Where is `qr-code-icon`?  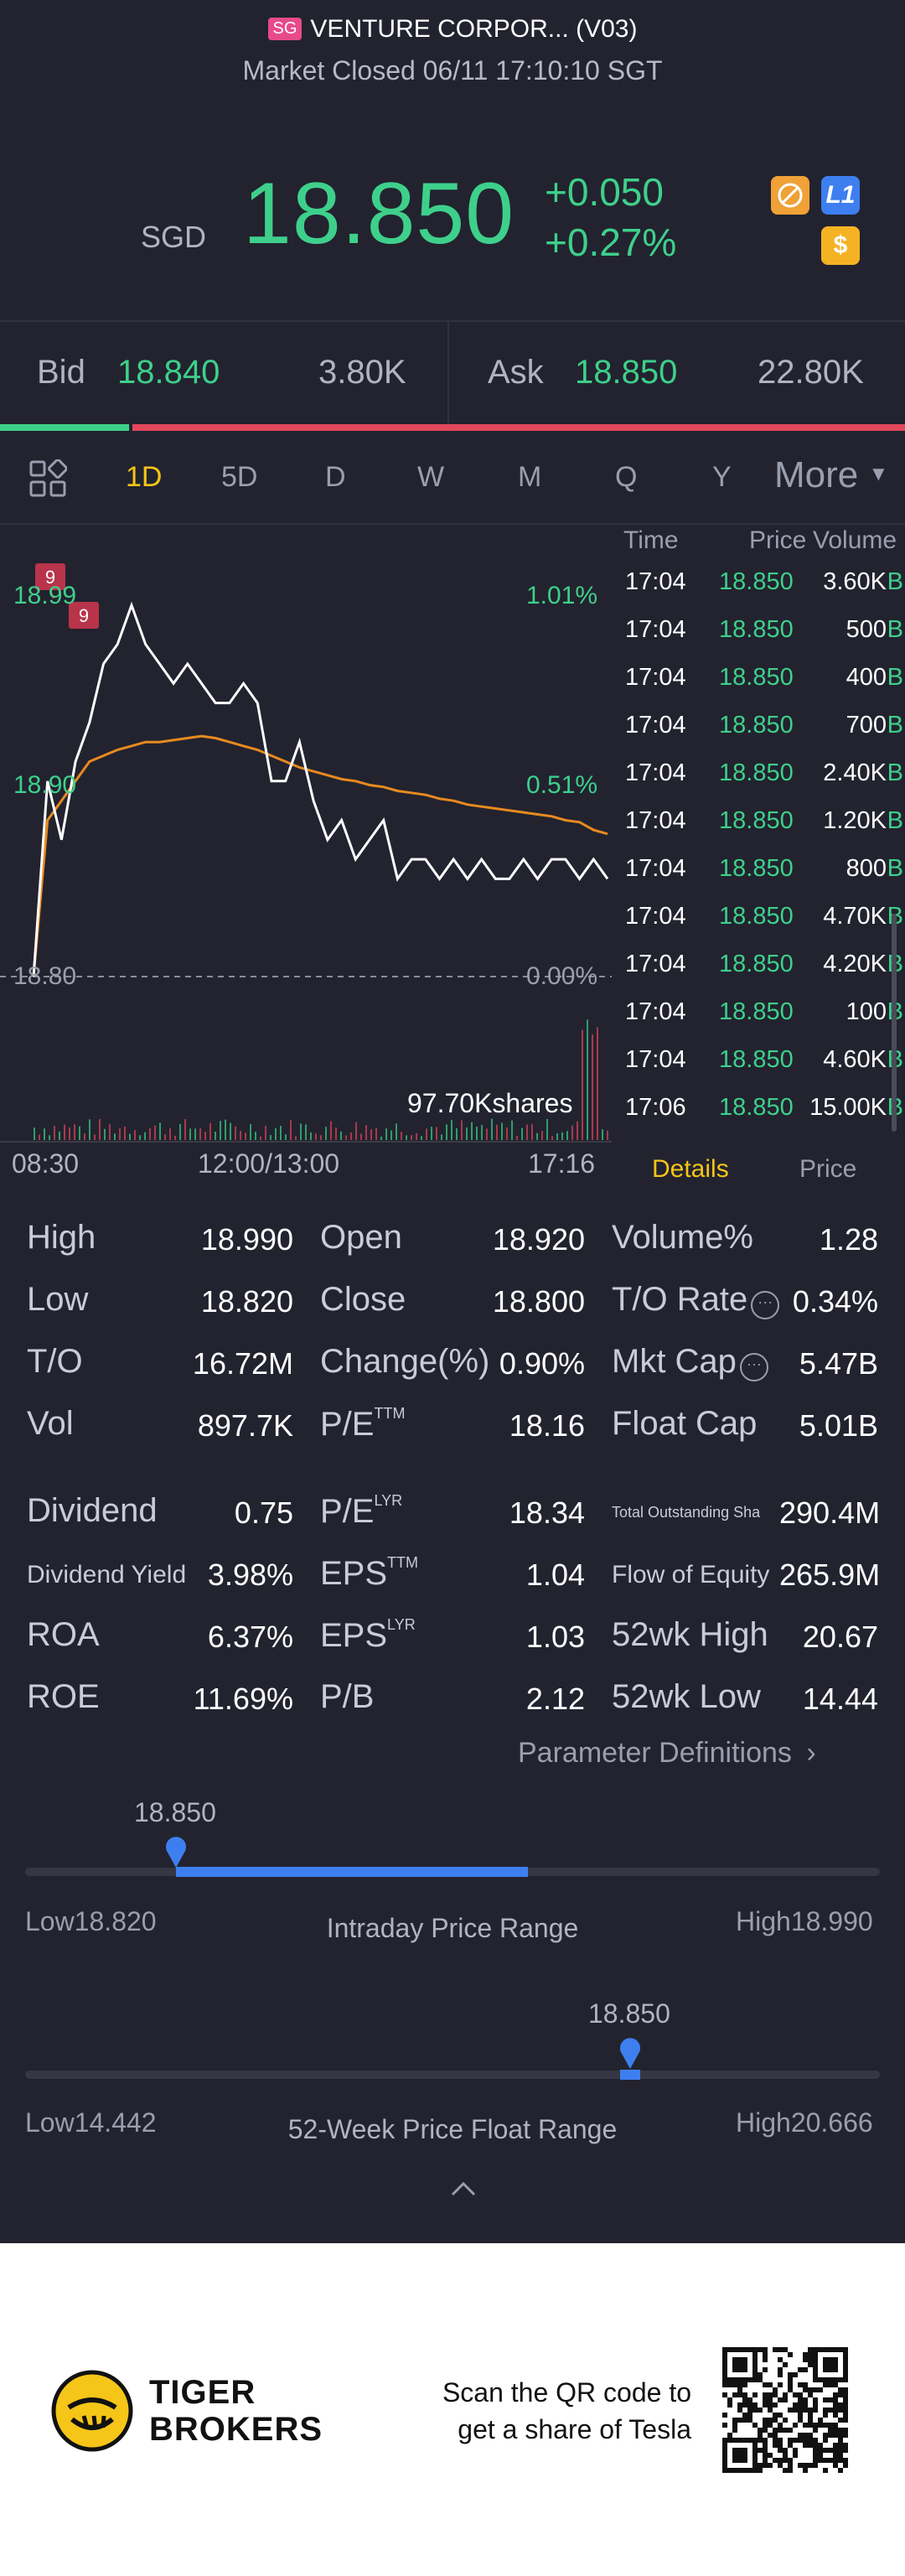 qr-code-icon is located at coordinates (785, 2410).